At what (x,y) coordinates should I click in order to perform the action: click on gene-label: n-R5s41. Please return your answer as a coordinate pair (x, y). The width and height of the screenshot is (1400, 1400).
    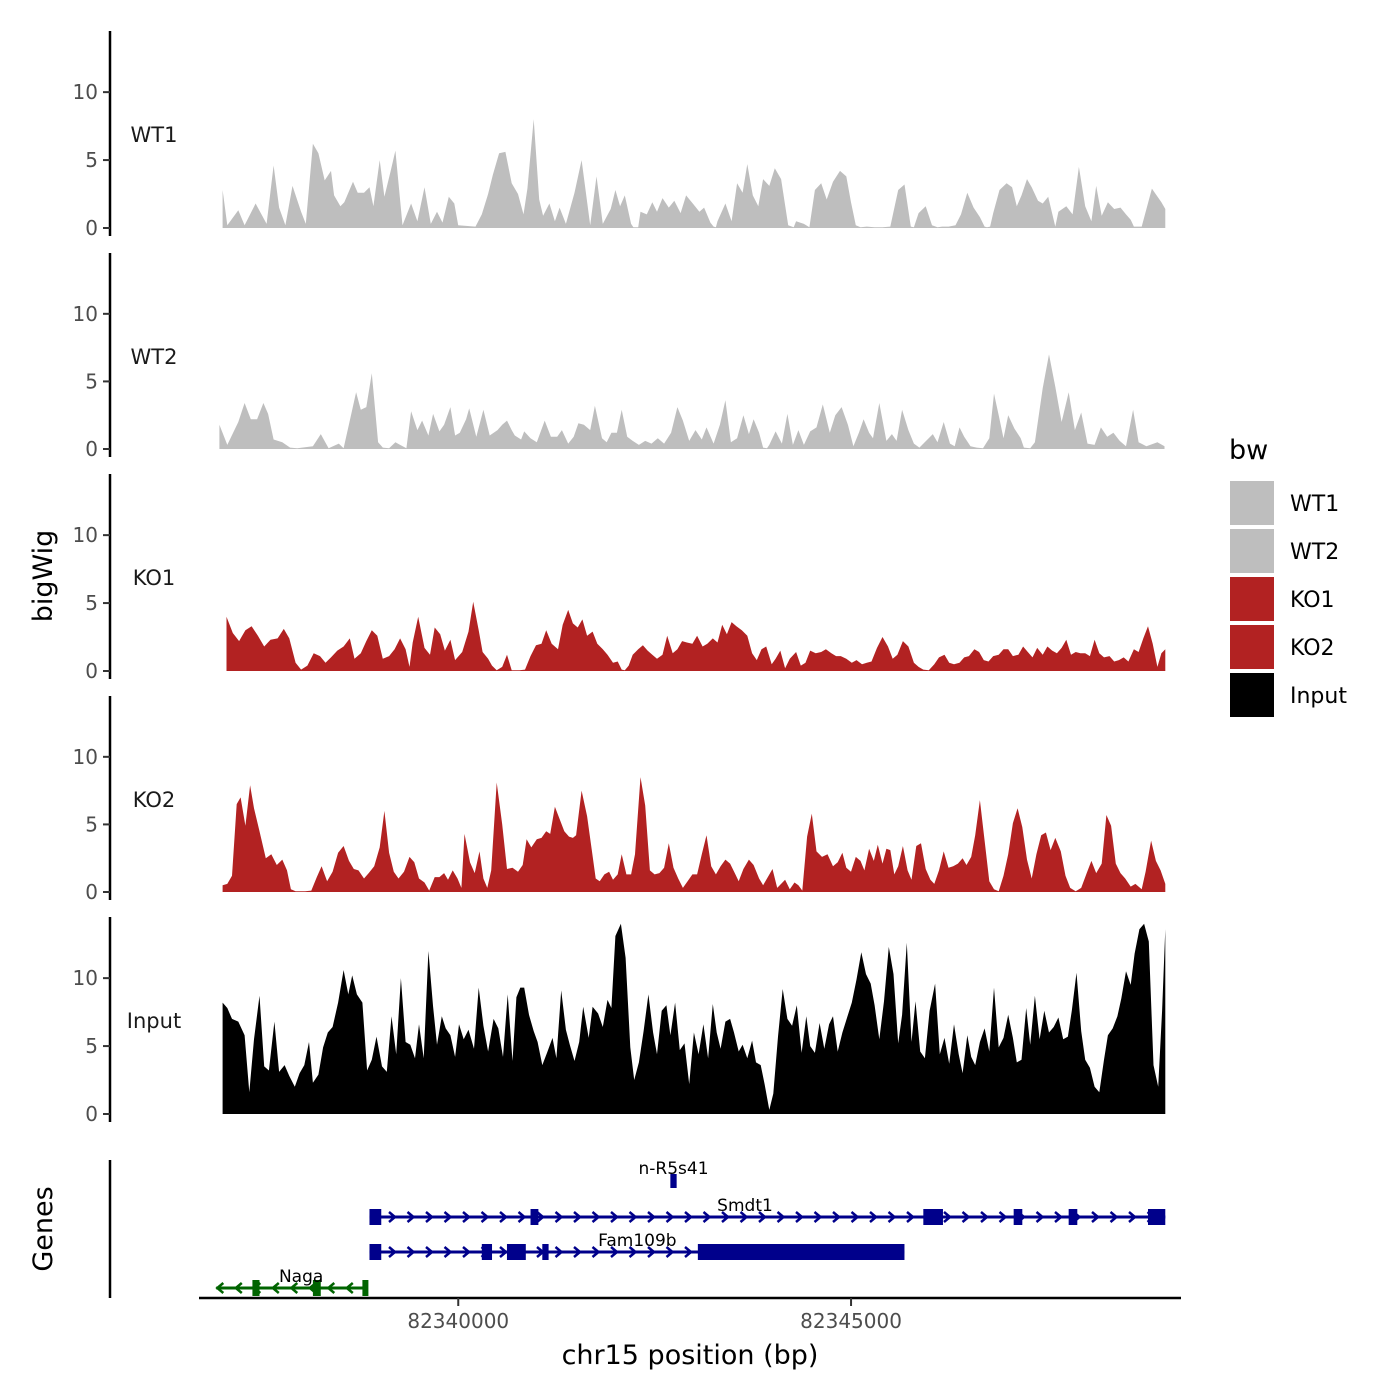
    Looking at the image, I should click on (673, 1169).